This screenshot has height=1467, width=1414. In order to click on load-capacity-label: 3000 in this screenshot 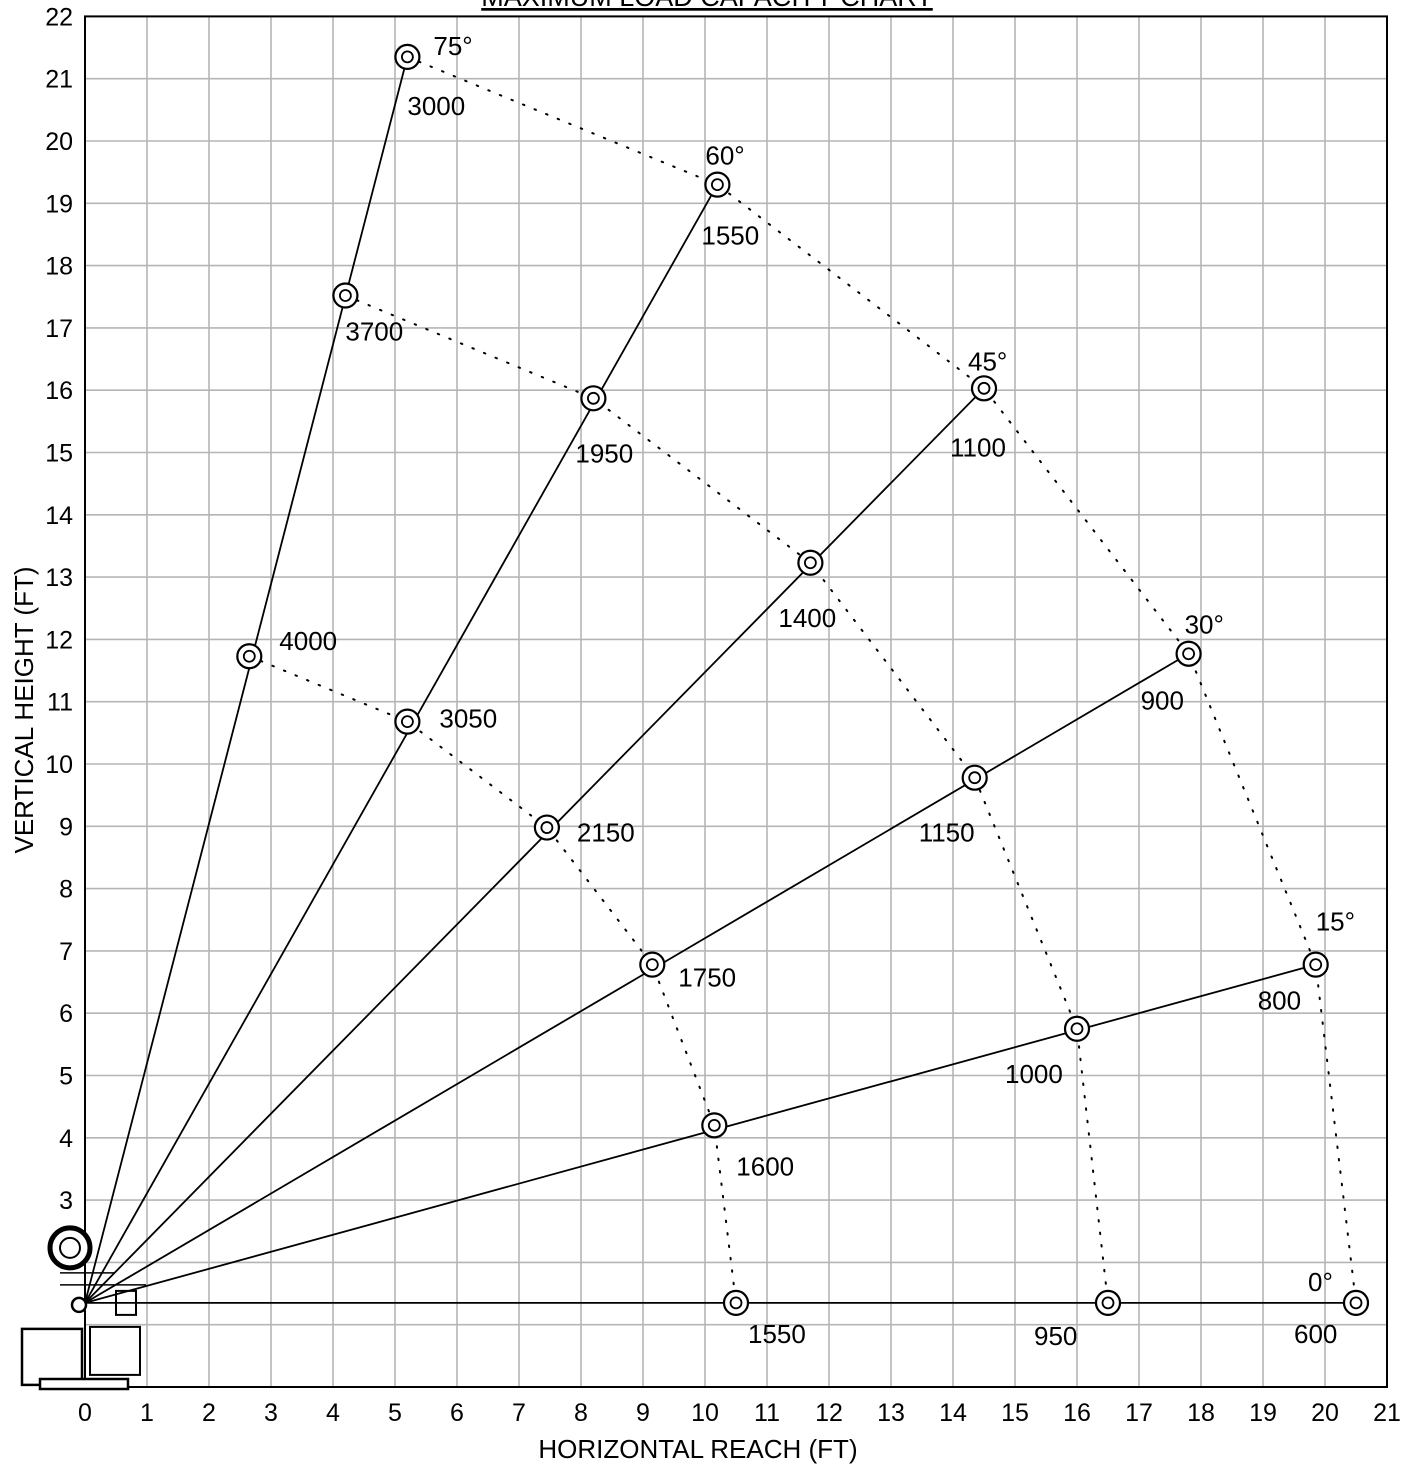, I will do `click(436, 106)`.